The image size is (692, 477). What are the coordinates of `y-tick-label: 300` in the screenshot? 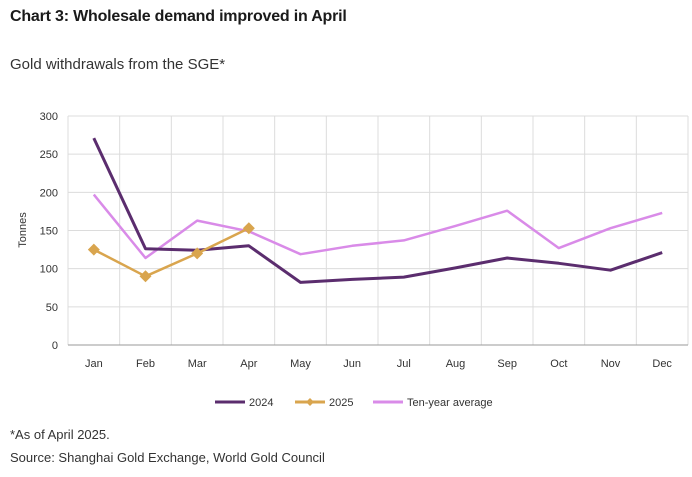 It's located at (49, 117).